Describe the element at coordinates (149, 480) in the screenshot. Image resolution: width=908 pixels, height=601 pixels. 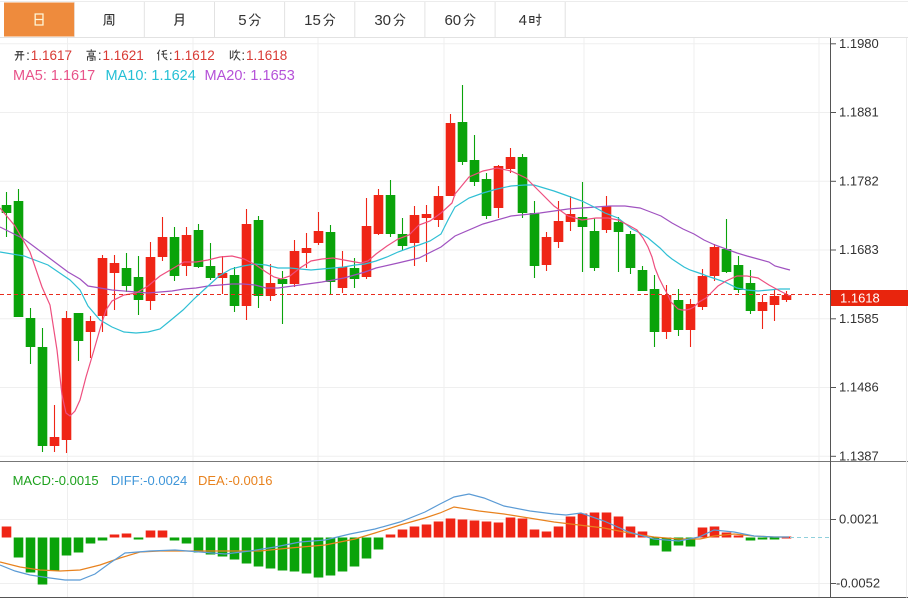
I see `svg-text: DIFF:-0.0024` at that location.